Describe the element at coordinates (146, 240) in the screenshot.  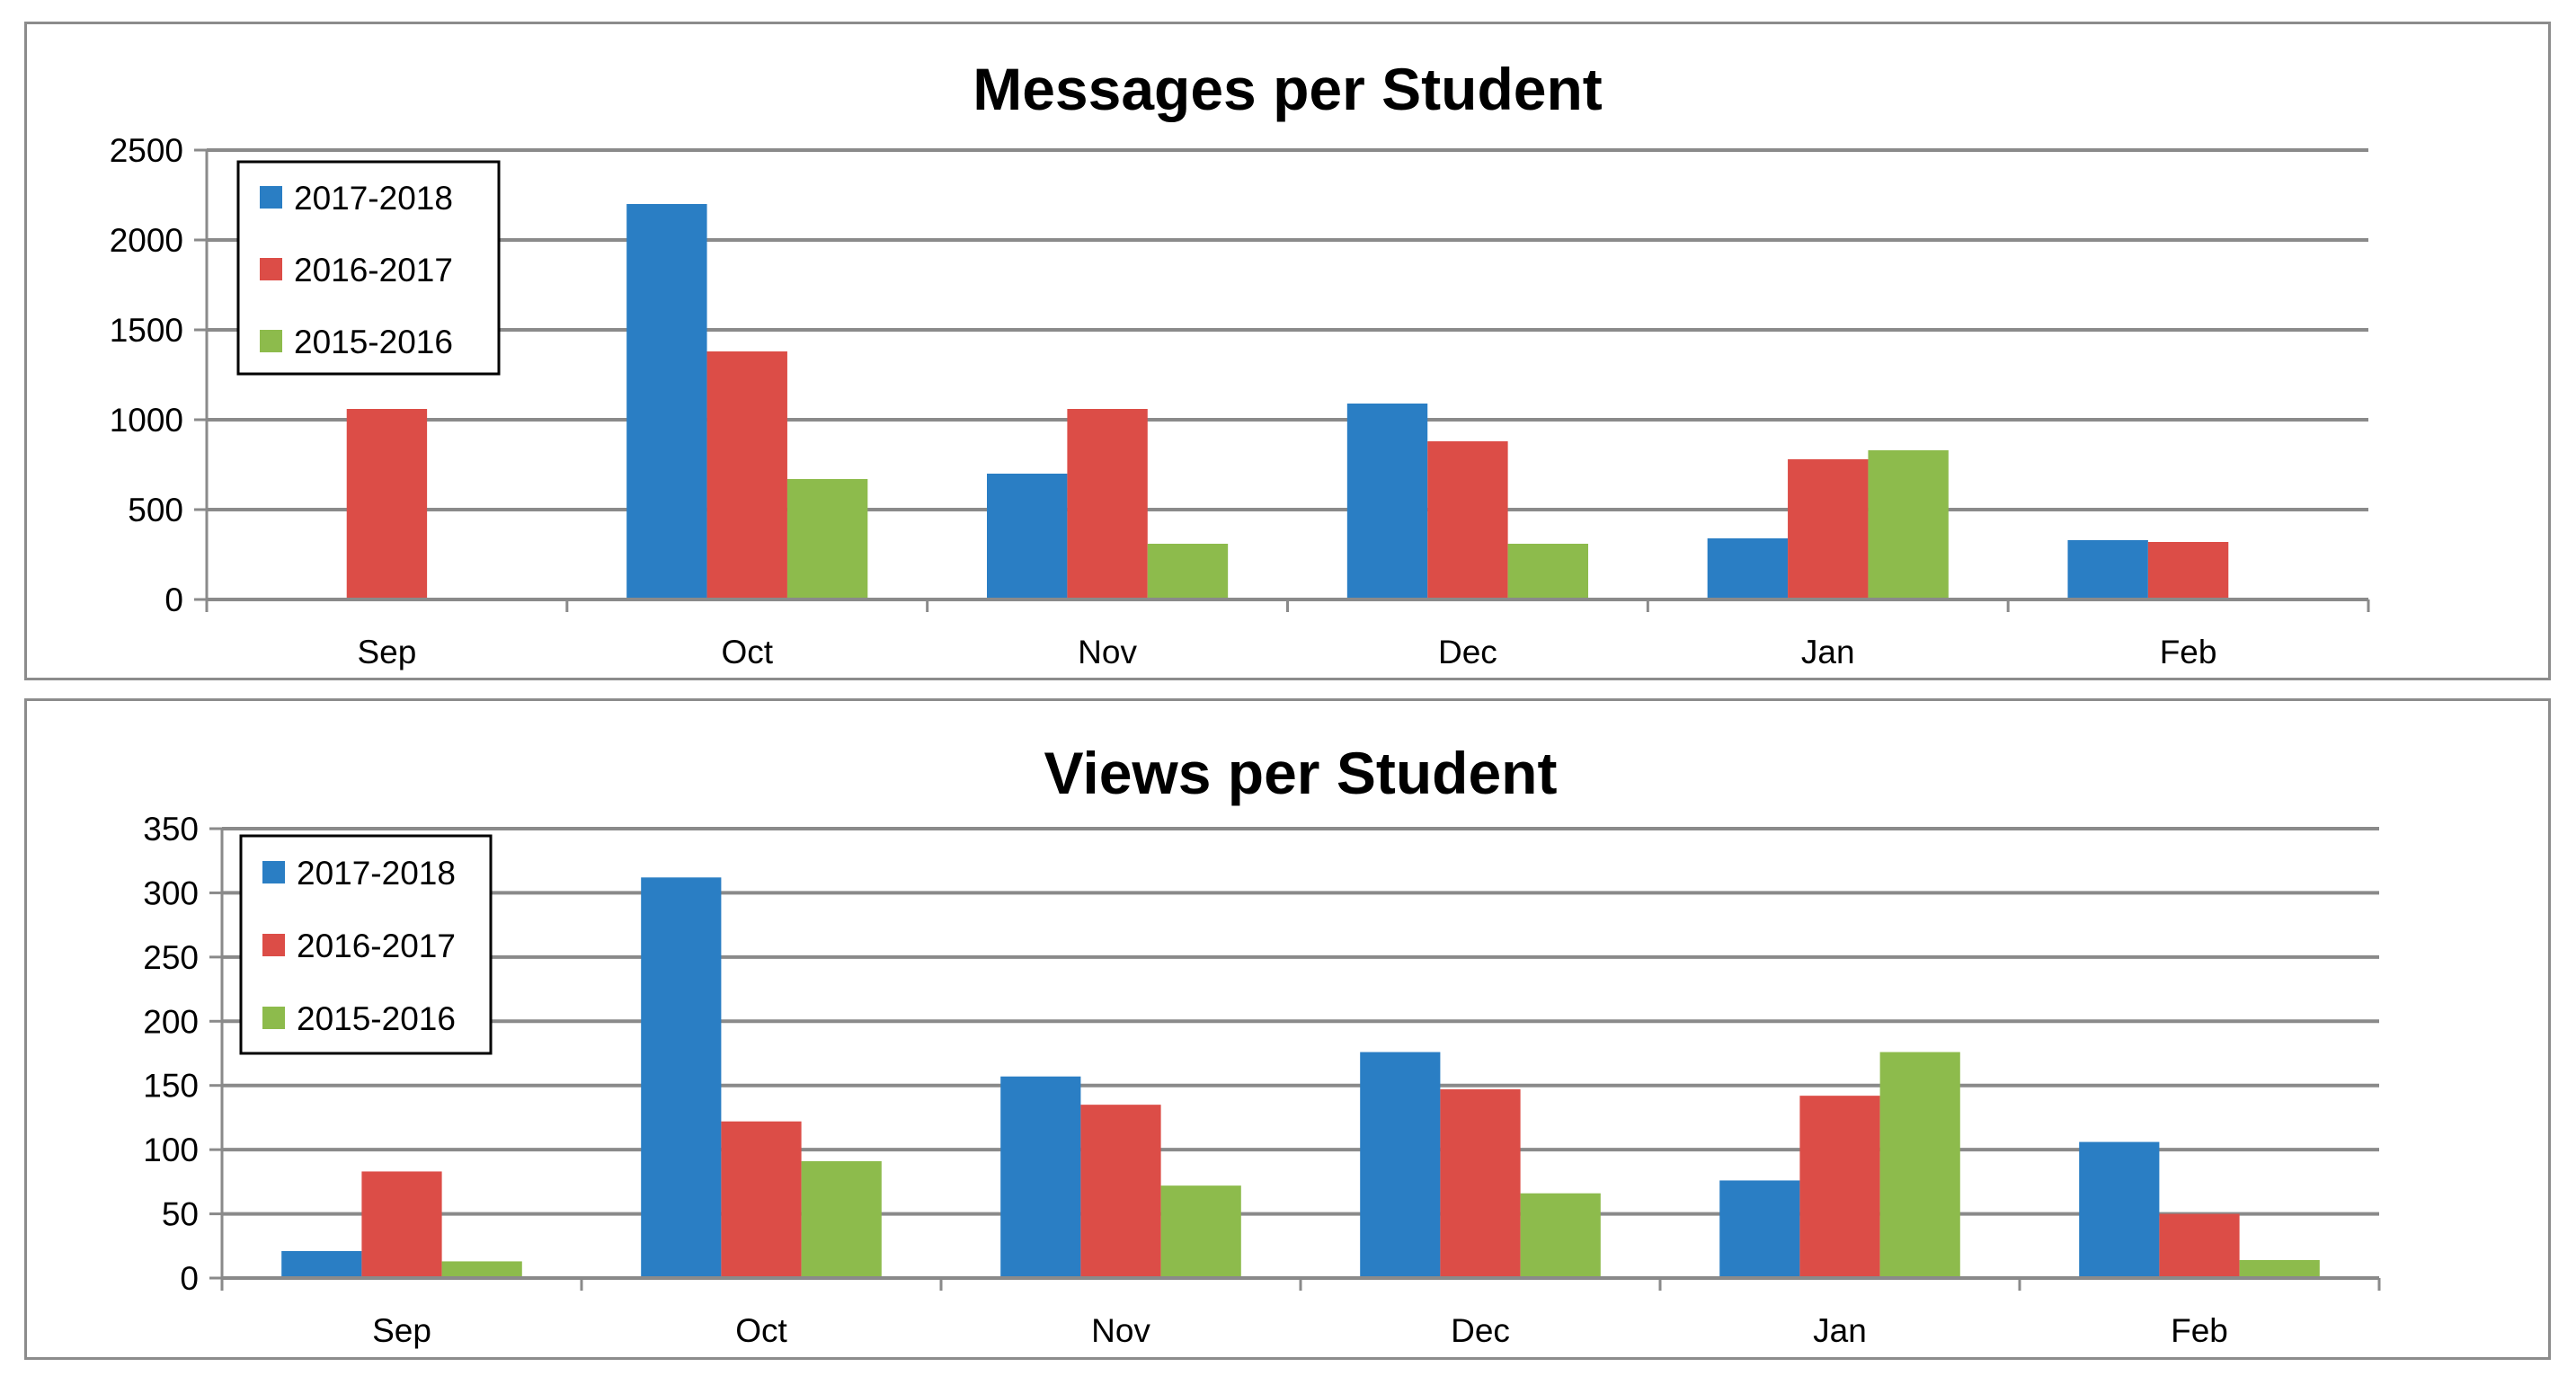
I see `y-tick-label: 2000` at that location.